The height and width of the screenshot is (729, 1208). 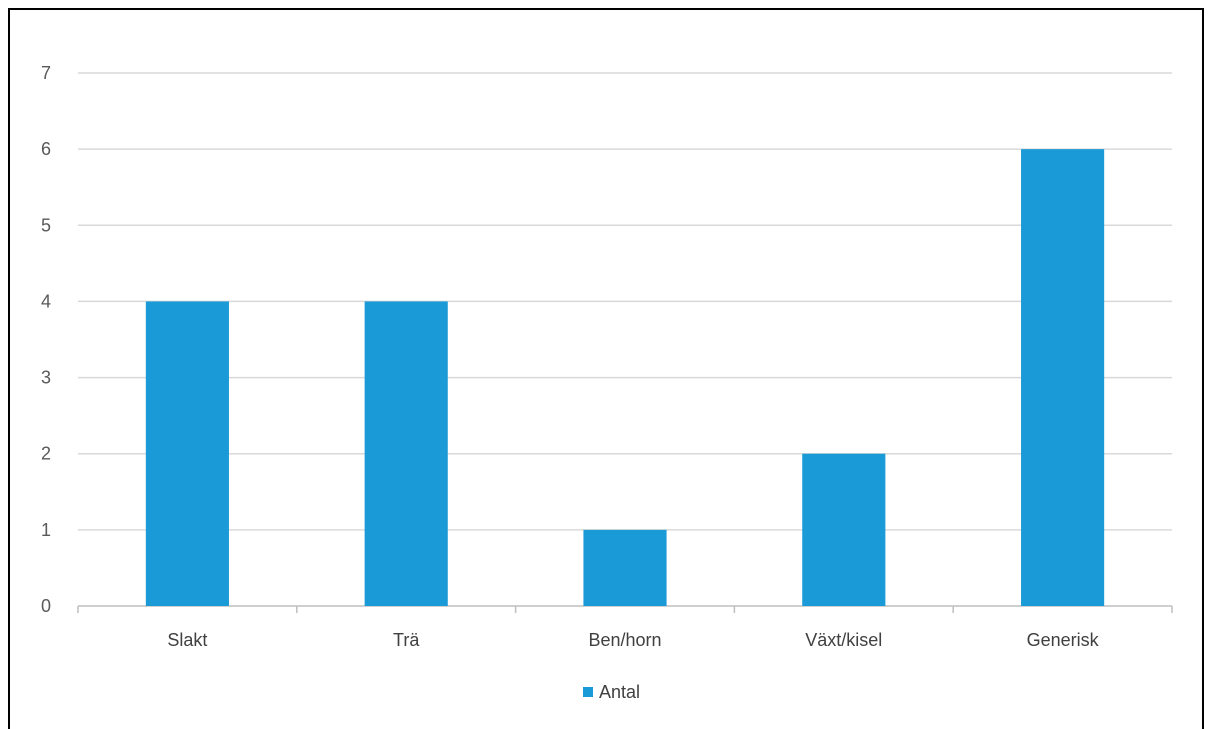 What do you see at coordinates (46, 606) in the screenshot?
I see `y-tick-label-0: 0` at bounding box center [46, 606].